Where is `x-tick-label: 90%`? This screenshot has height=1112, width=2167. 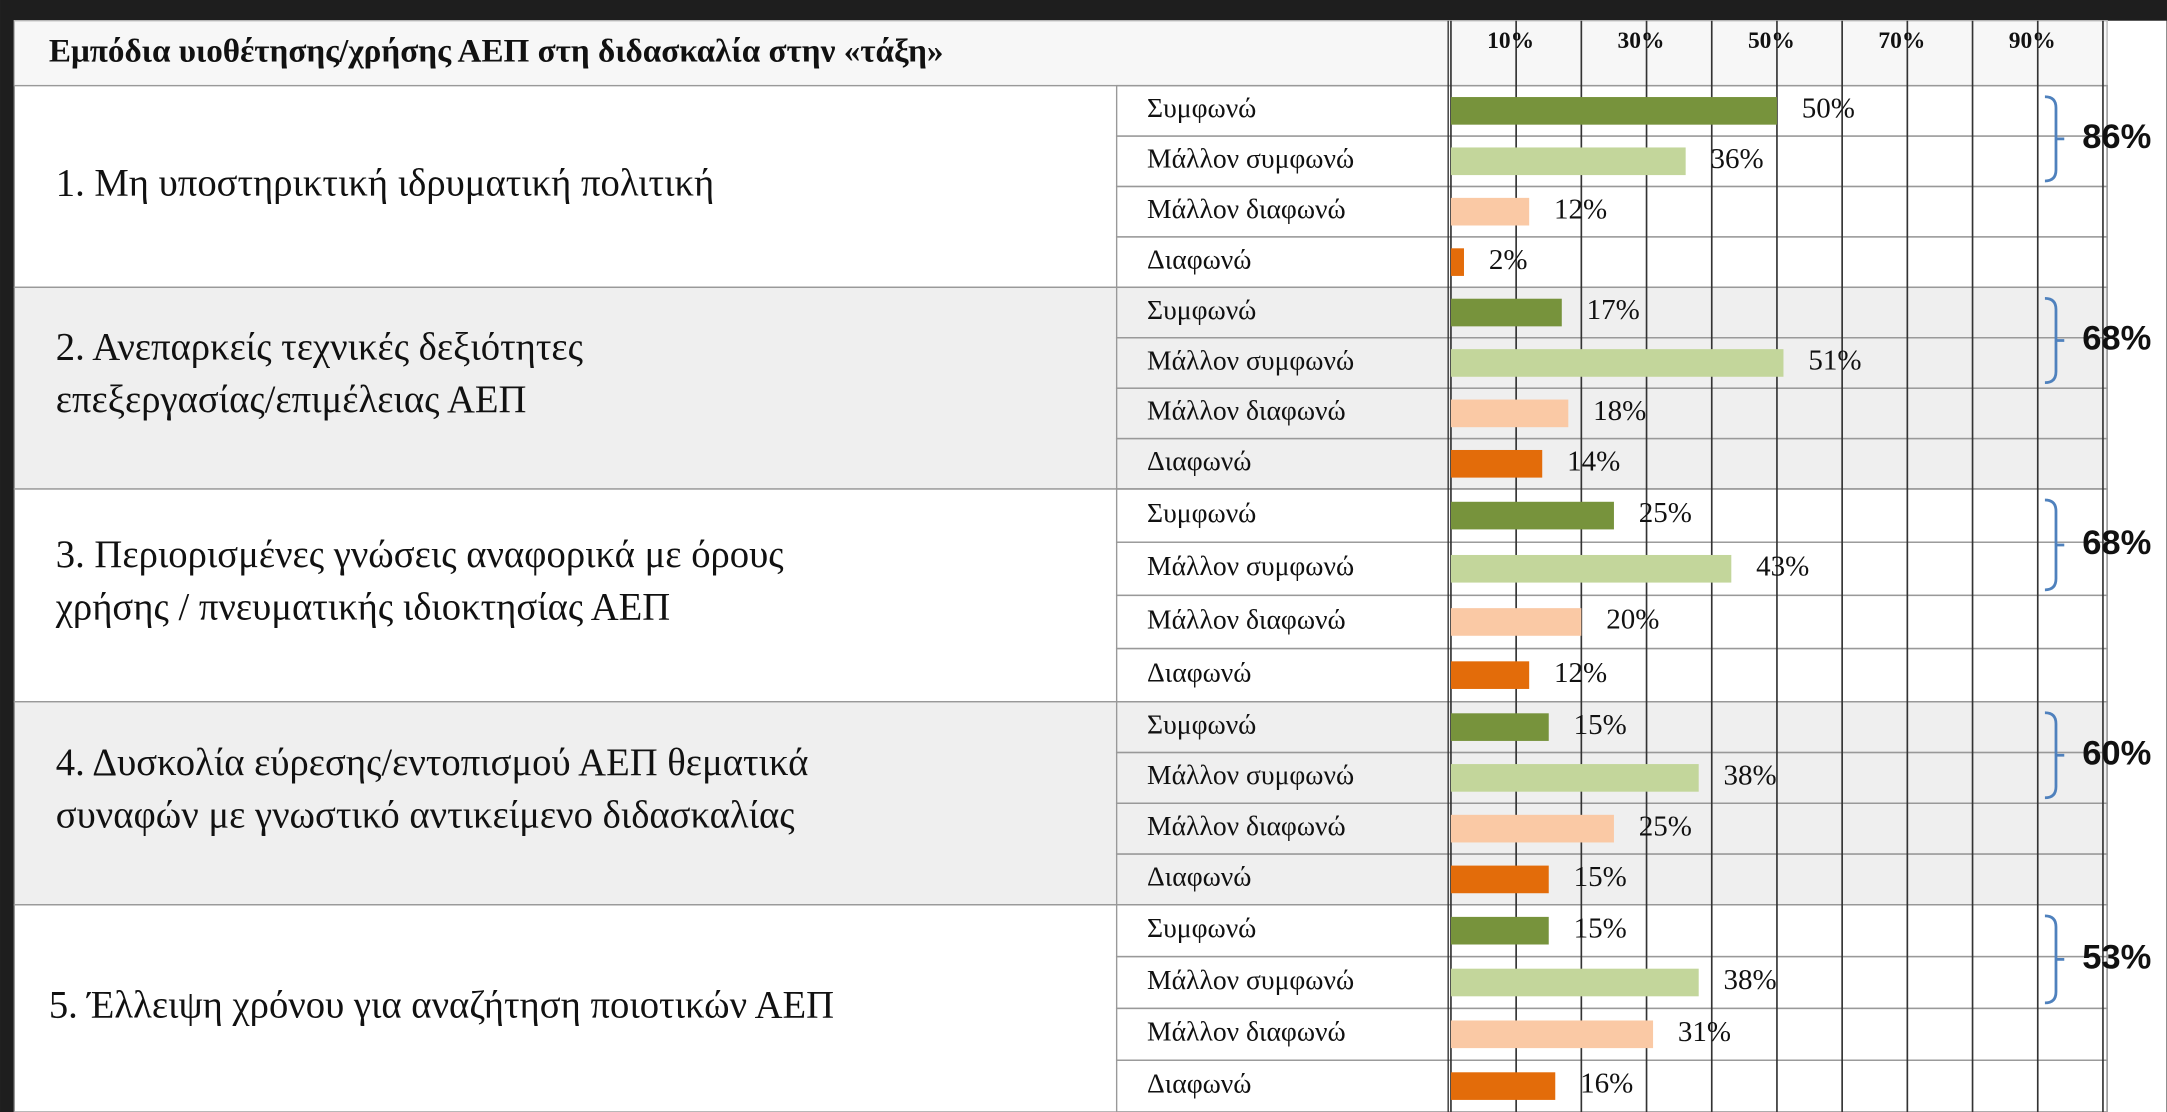 x-tick-label: 90% is located at coordinates (2032, 41).